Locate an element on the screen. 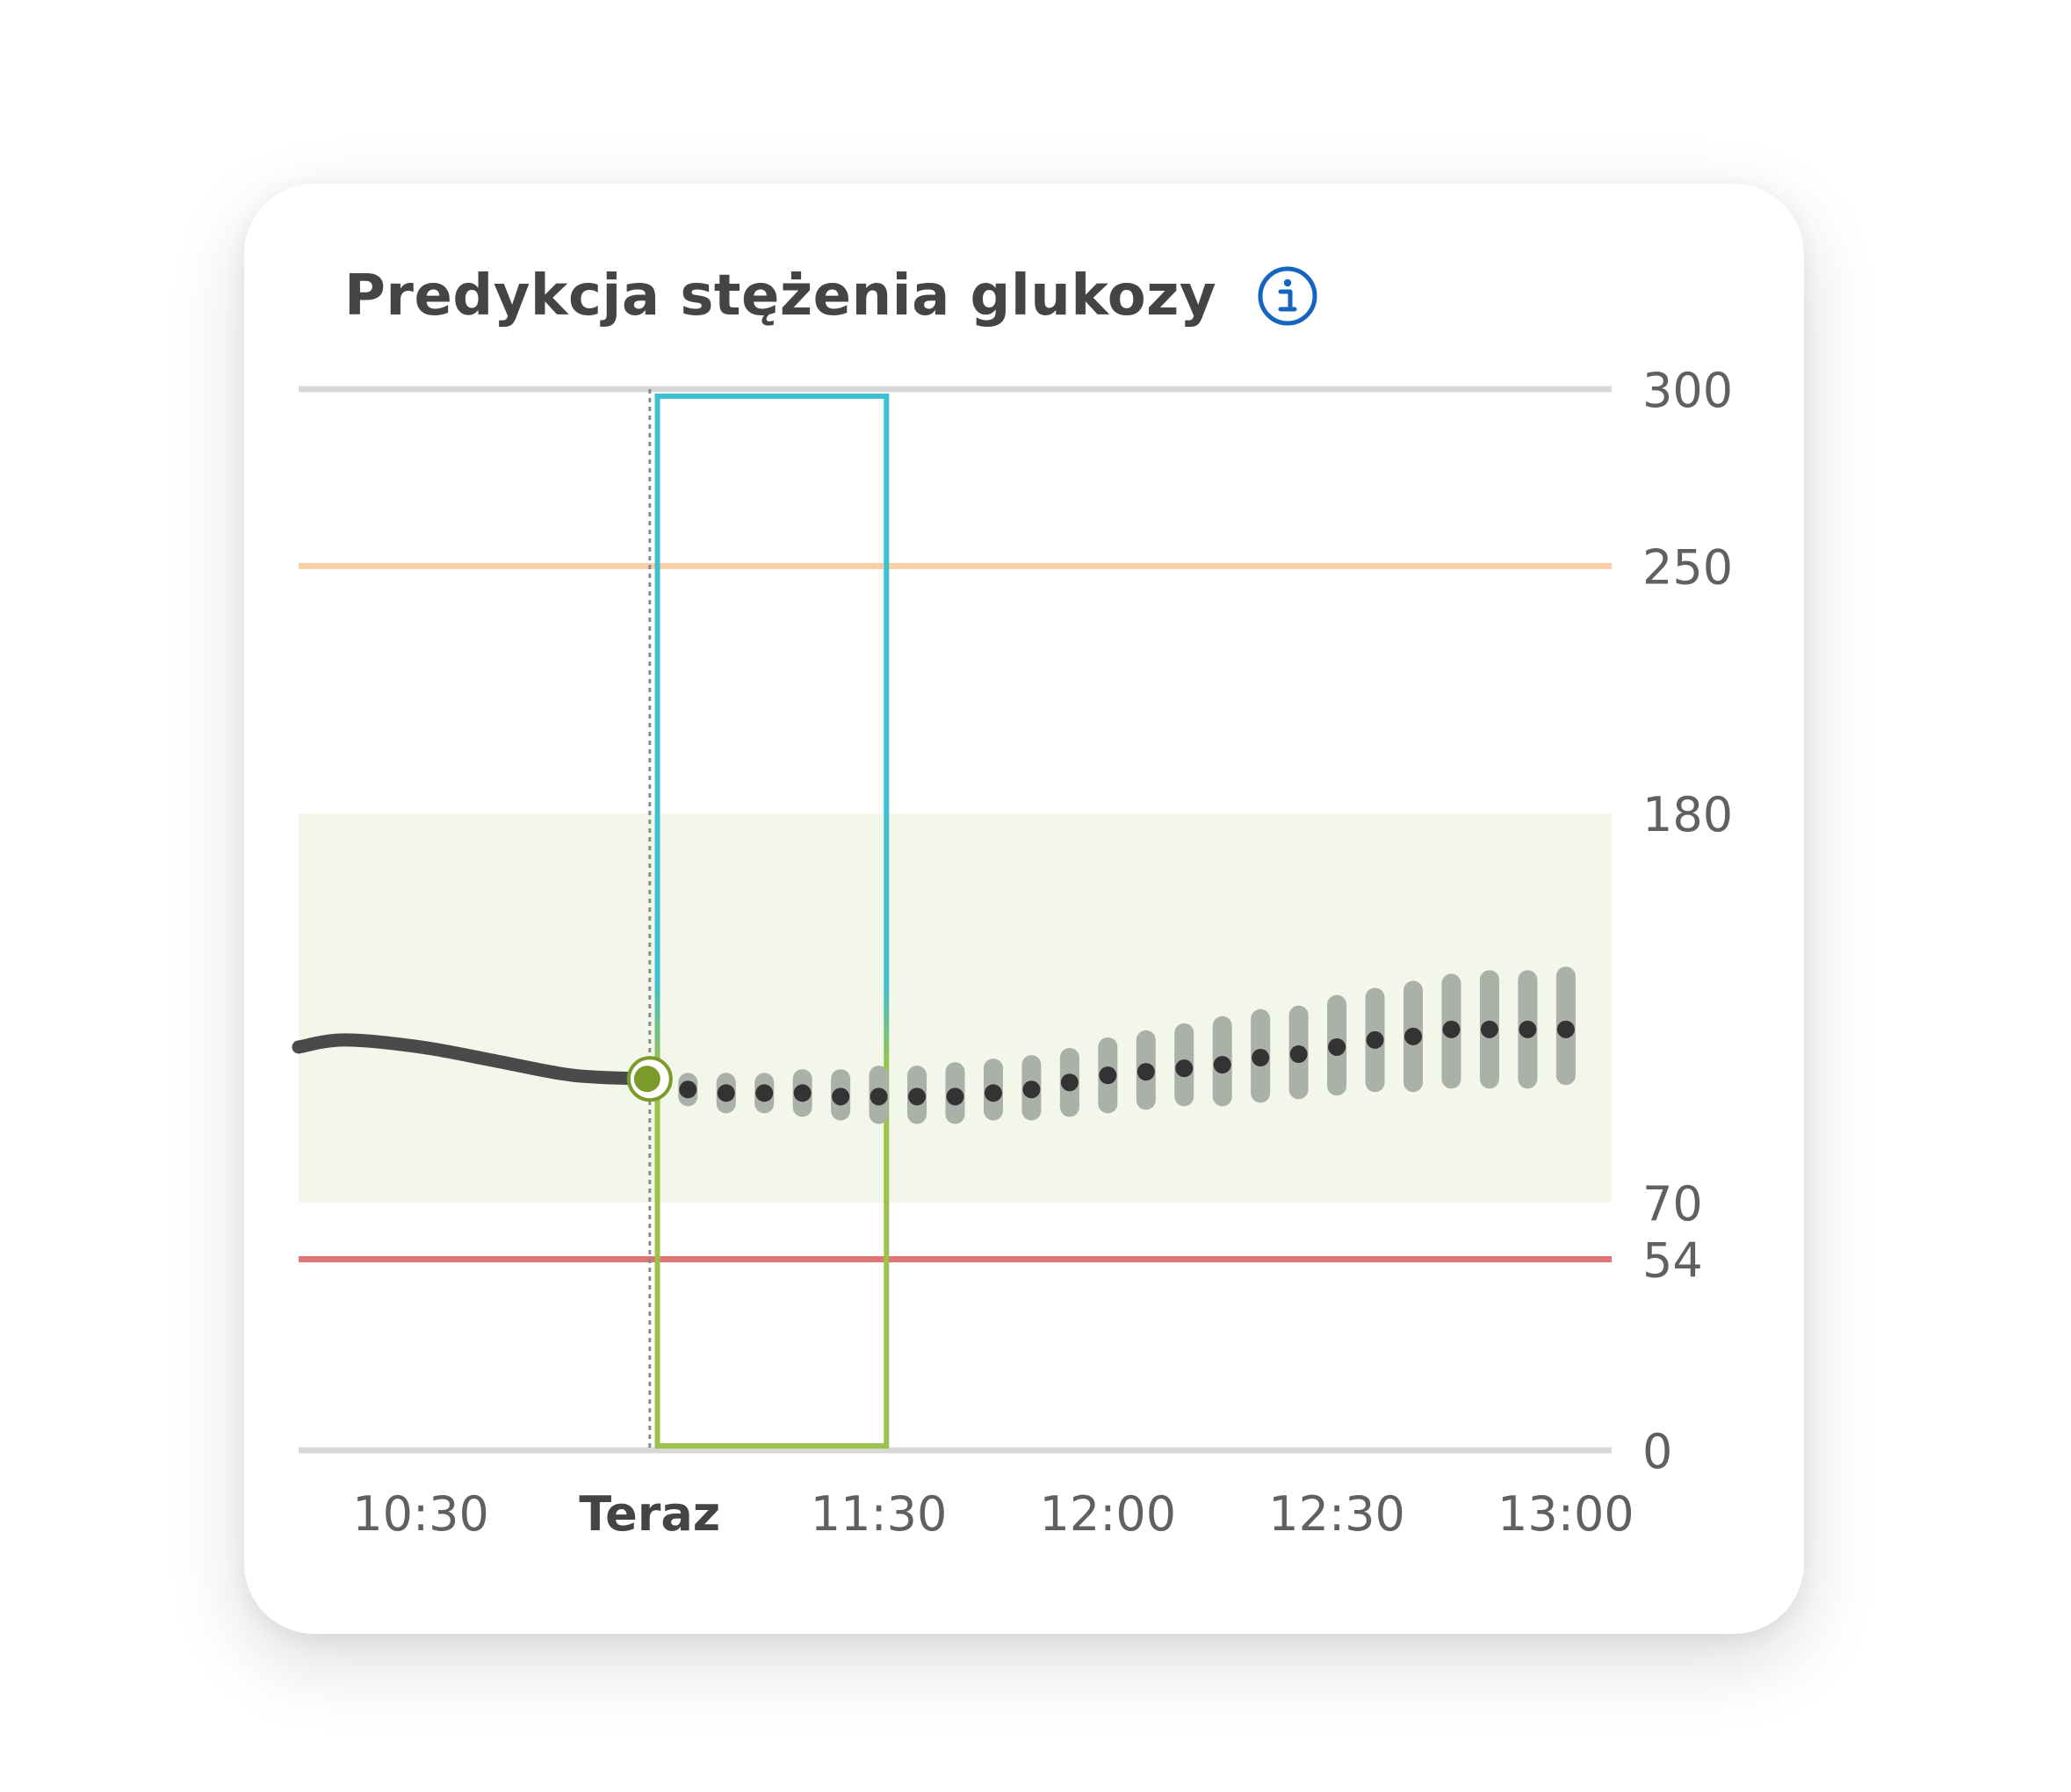 This screenshot has width=2071, height=1792. y-tick-label: 54 is located at coordinates (1673, 1261).